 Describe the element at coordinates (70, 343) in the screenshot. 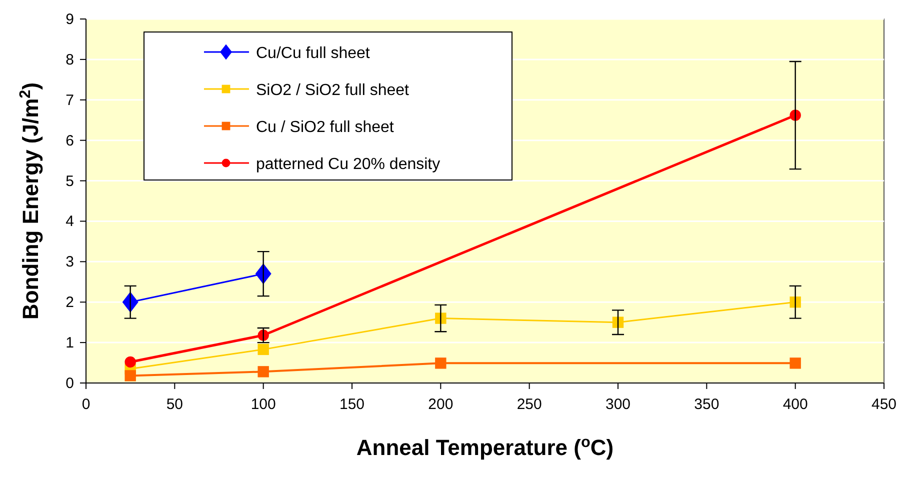

I see `y-tick-label: 1` at that location.